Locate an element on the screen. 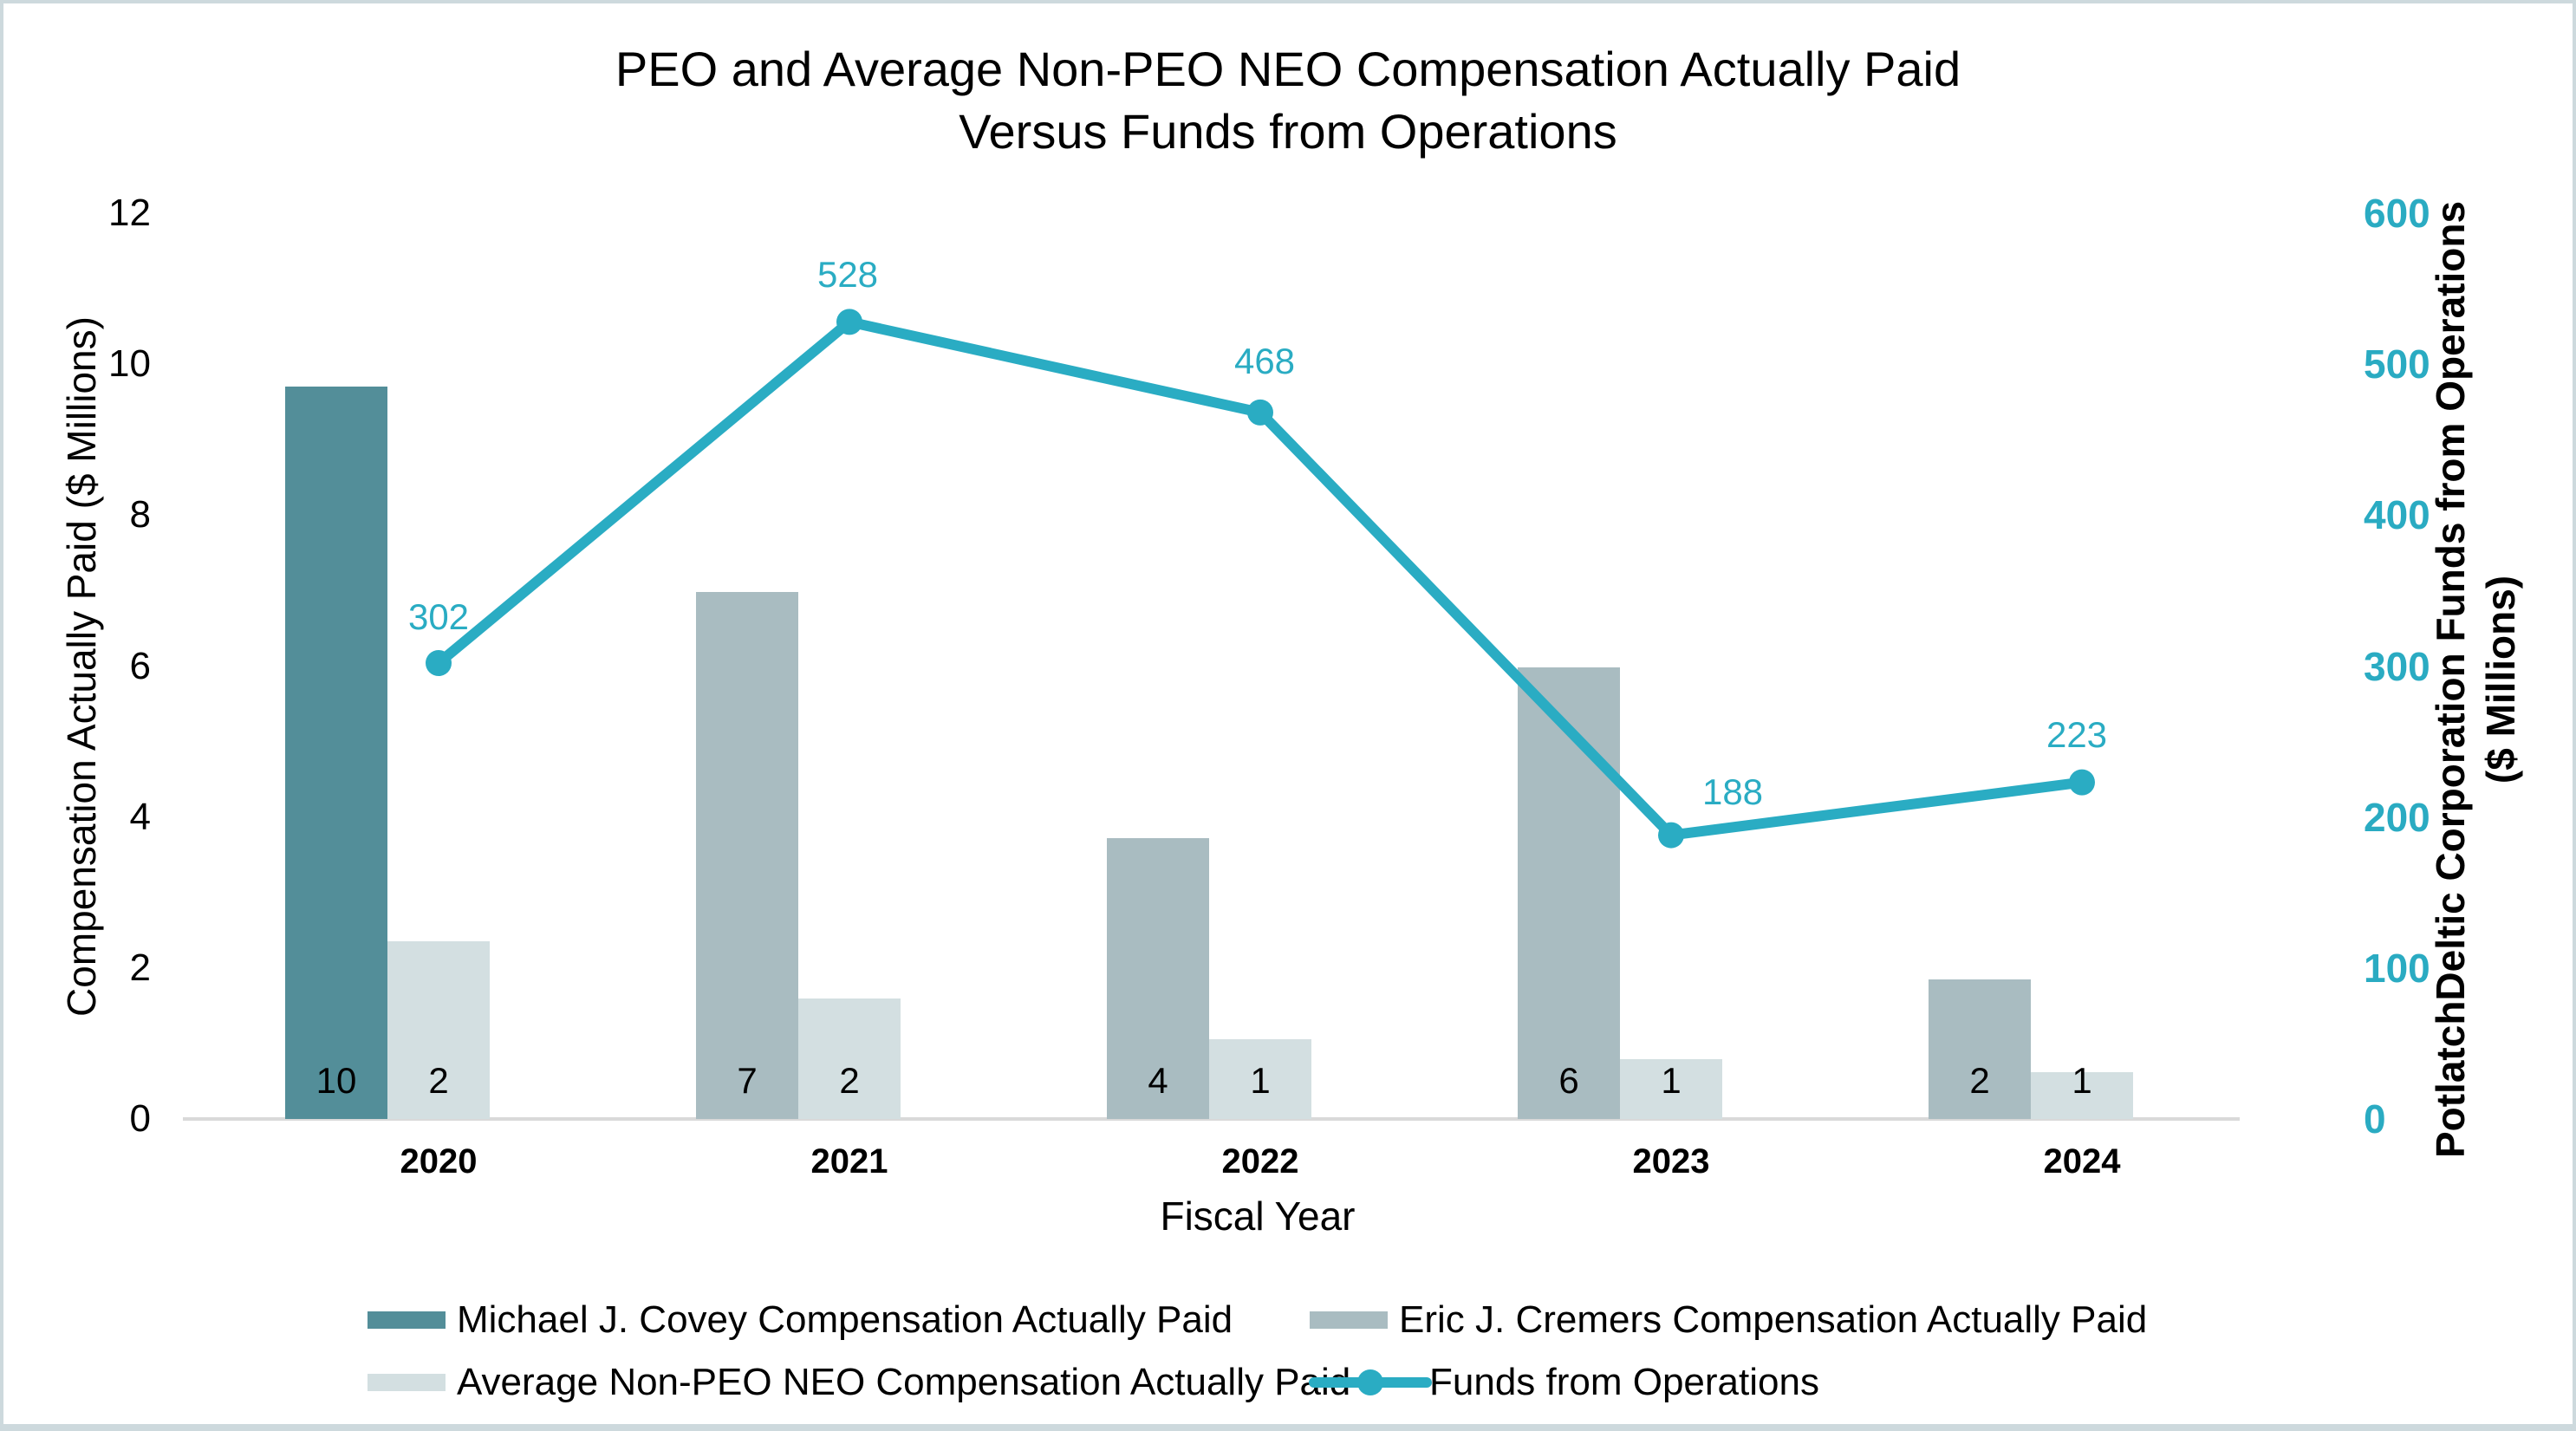 The height and width of the screenshot is (1431, 2576). bar-cremers-2022 is located at coordinates (1158, 978).